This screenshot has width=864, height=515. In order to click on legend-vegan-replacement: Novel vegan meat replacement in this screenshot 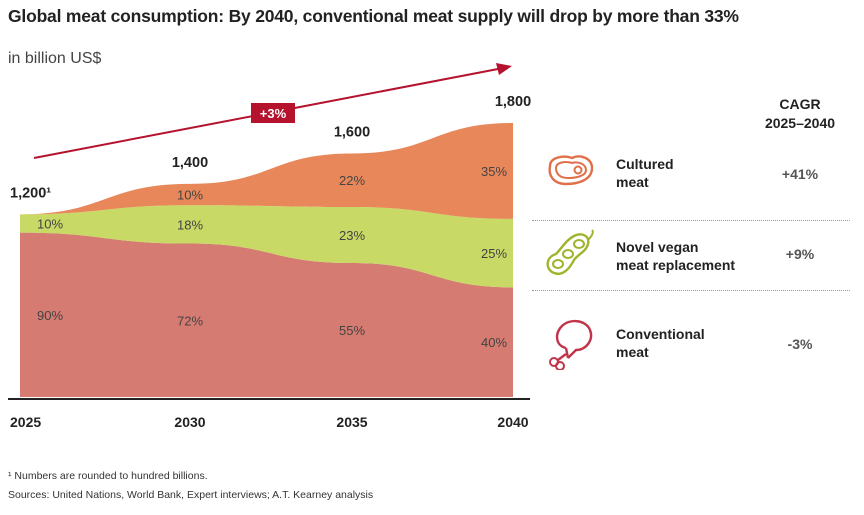, I will do `click(676, 256)`.